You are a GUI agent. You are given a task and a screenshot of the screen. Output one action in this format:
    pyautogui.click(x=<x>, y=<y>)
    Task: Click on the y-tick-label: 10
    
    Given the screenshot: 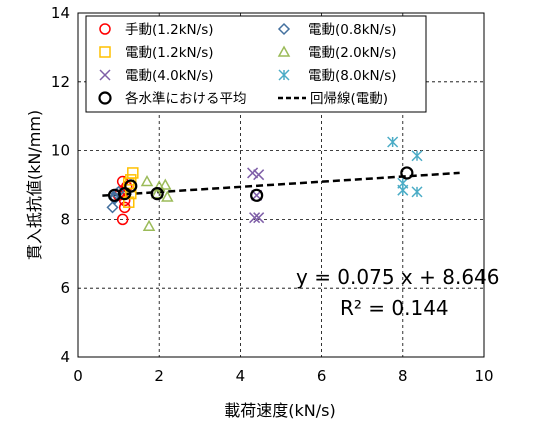 What is the action you would take?
    pyautogui.click(x=60, y=151)
    